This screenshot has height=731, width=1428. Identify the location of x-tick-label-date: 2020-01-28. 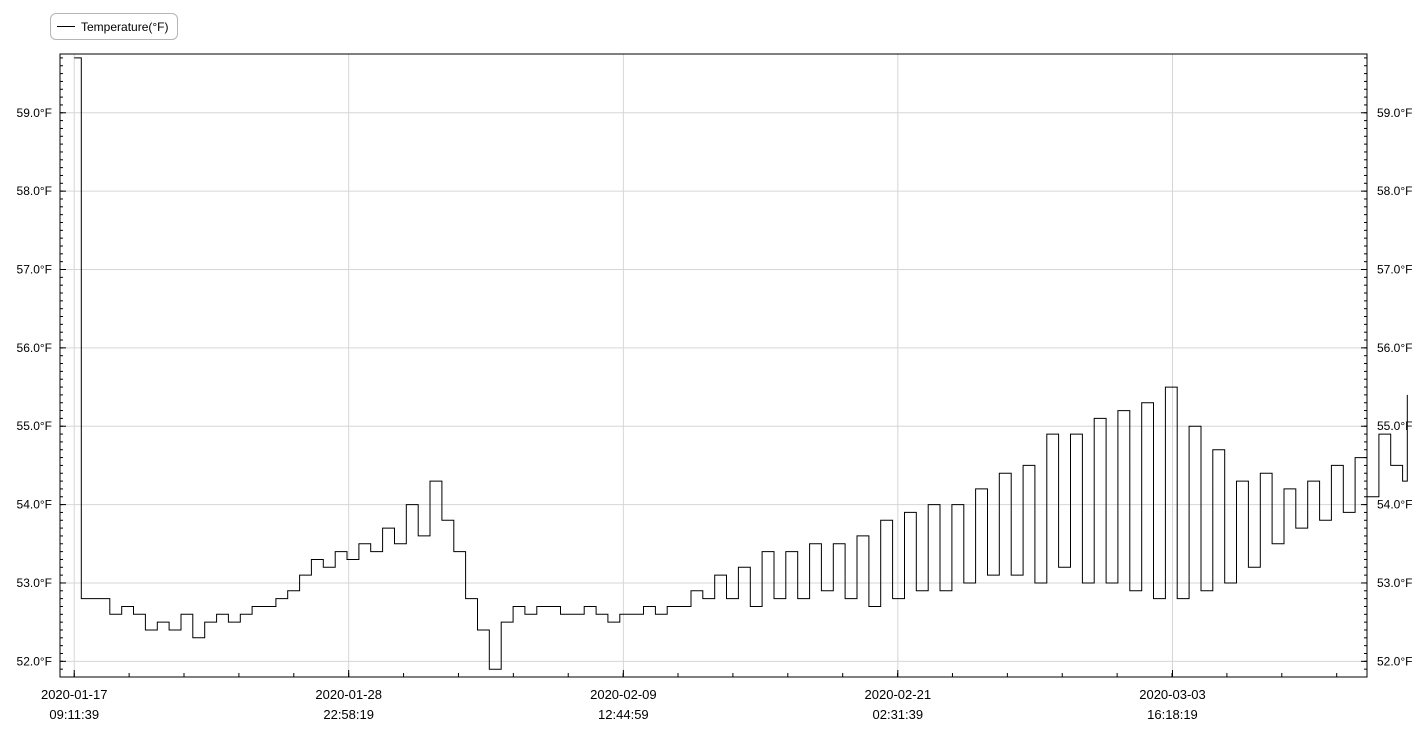
(348, 694).